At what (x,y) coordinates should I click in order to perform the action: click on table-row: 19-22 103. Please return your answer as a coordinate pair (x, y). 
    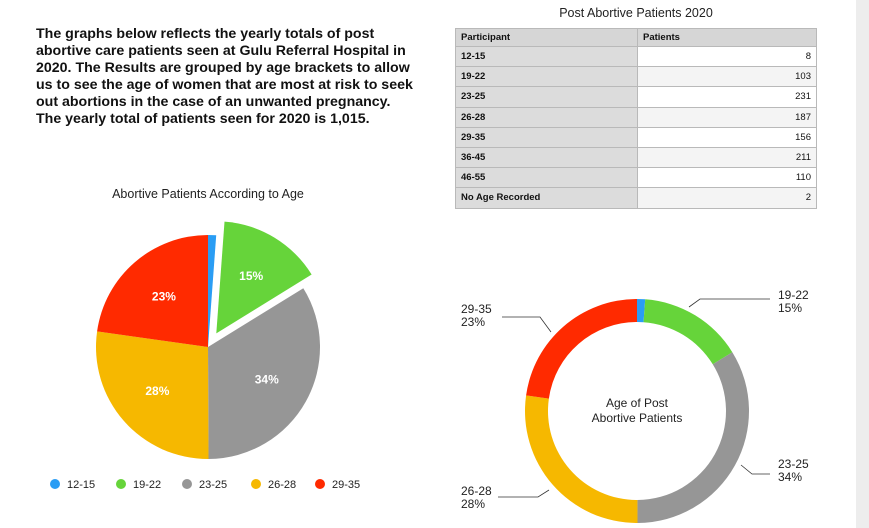
    Looking at the image, I should click on (636, 77).